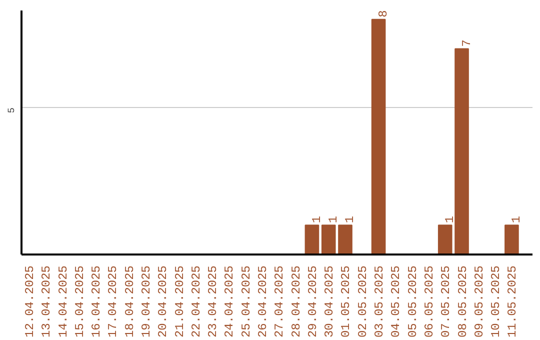  I want to click on x-tick-label: 25.04.2025, so click(246, 301).